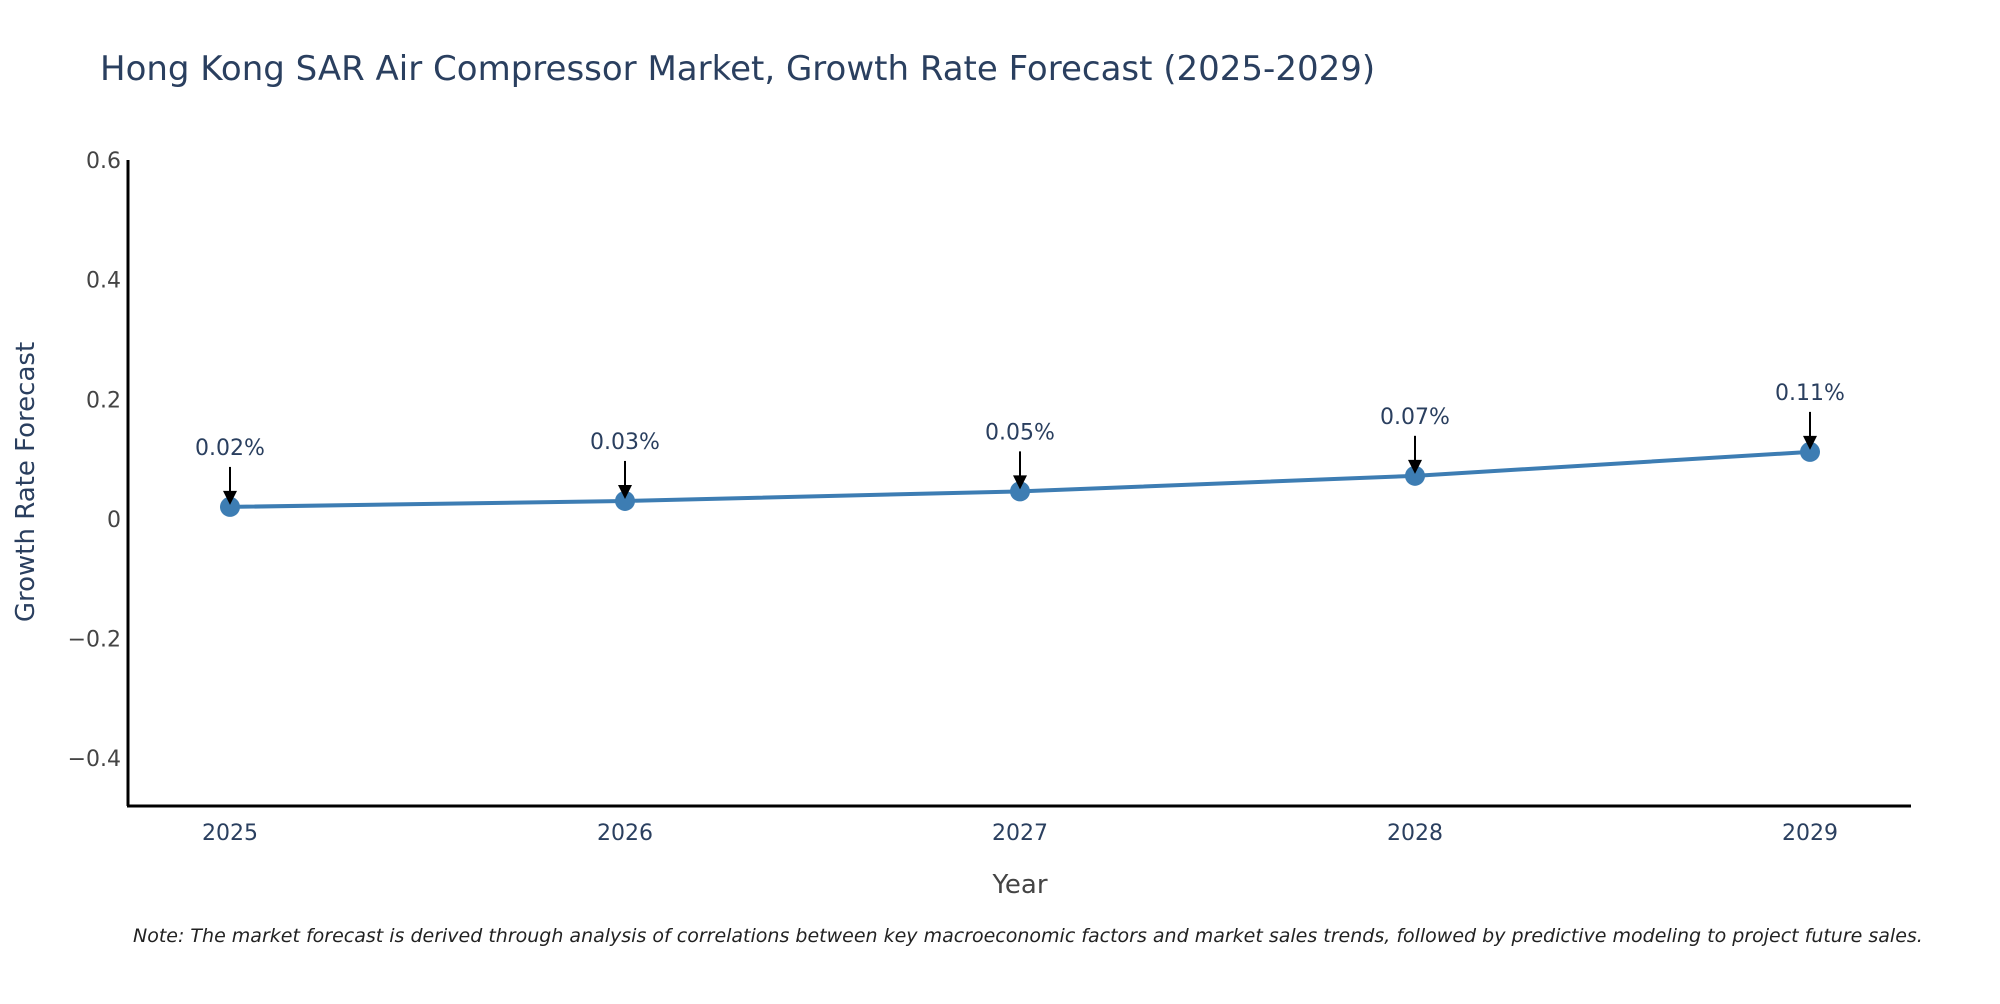 This screenshot has height=1004, width=2000. Describe the element at coordinates (625, 833) in the screenshot. I see `x-tick-label: 2026` at that location.